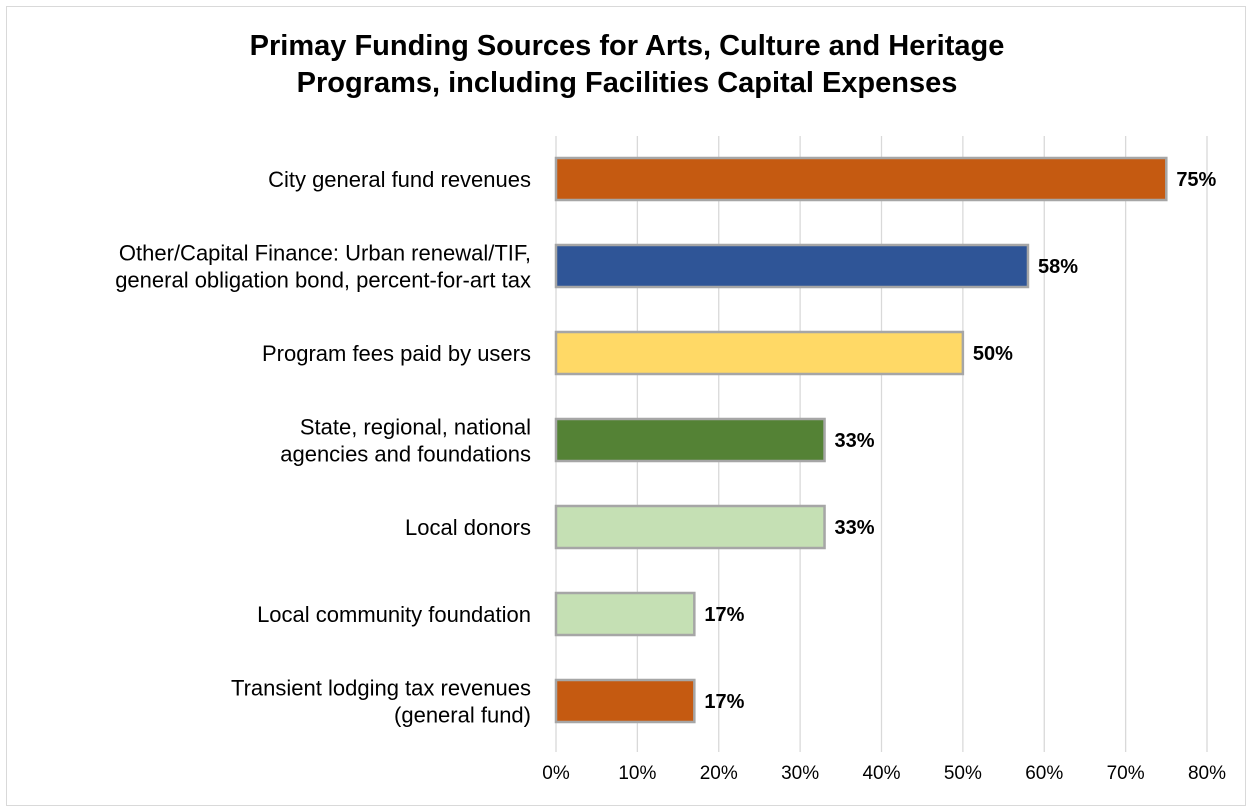 This screenshot has height=806, width=1254. Describe the element at coordinates (399, 179) in the screenshot. I see `category-label: City general fund revenues` at that location.